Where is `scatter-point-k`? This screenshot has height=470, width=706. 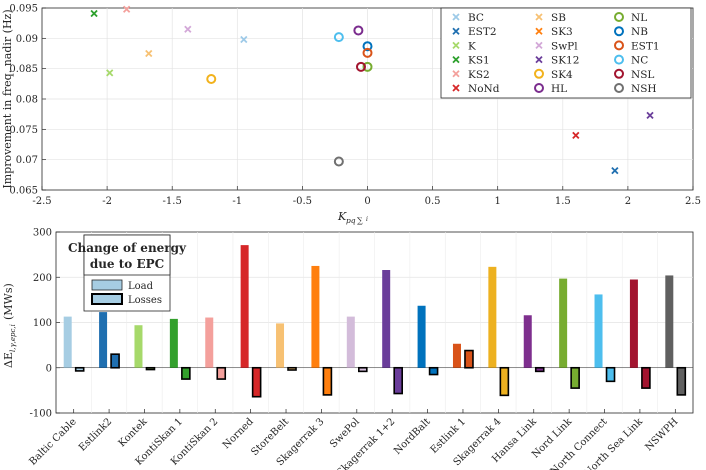 scatter-point-k is located at coordinates (110, 73).